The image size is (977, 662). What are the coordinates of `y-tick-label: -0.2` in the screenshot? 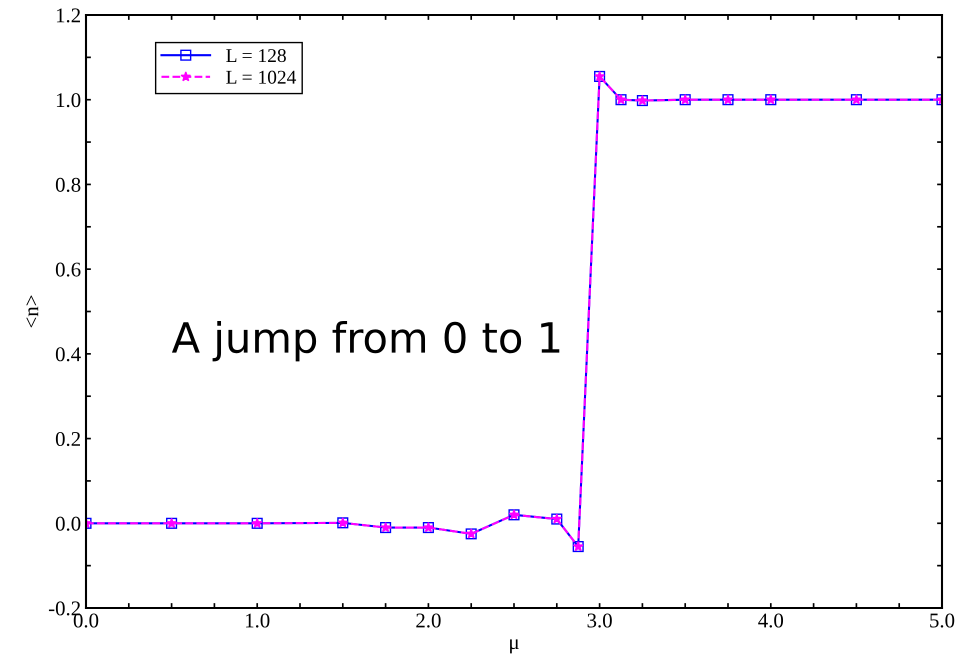 It's located at (64, 608).